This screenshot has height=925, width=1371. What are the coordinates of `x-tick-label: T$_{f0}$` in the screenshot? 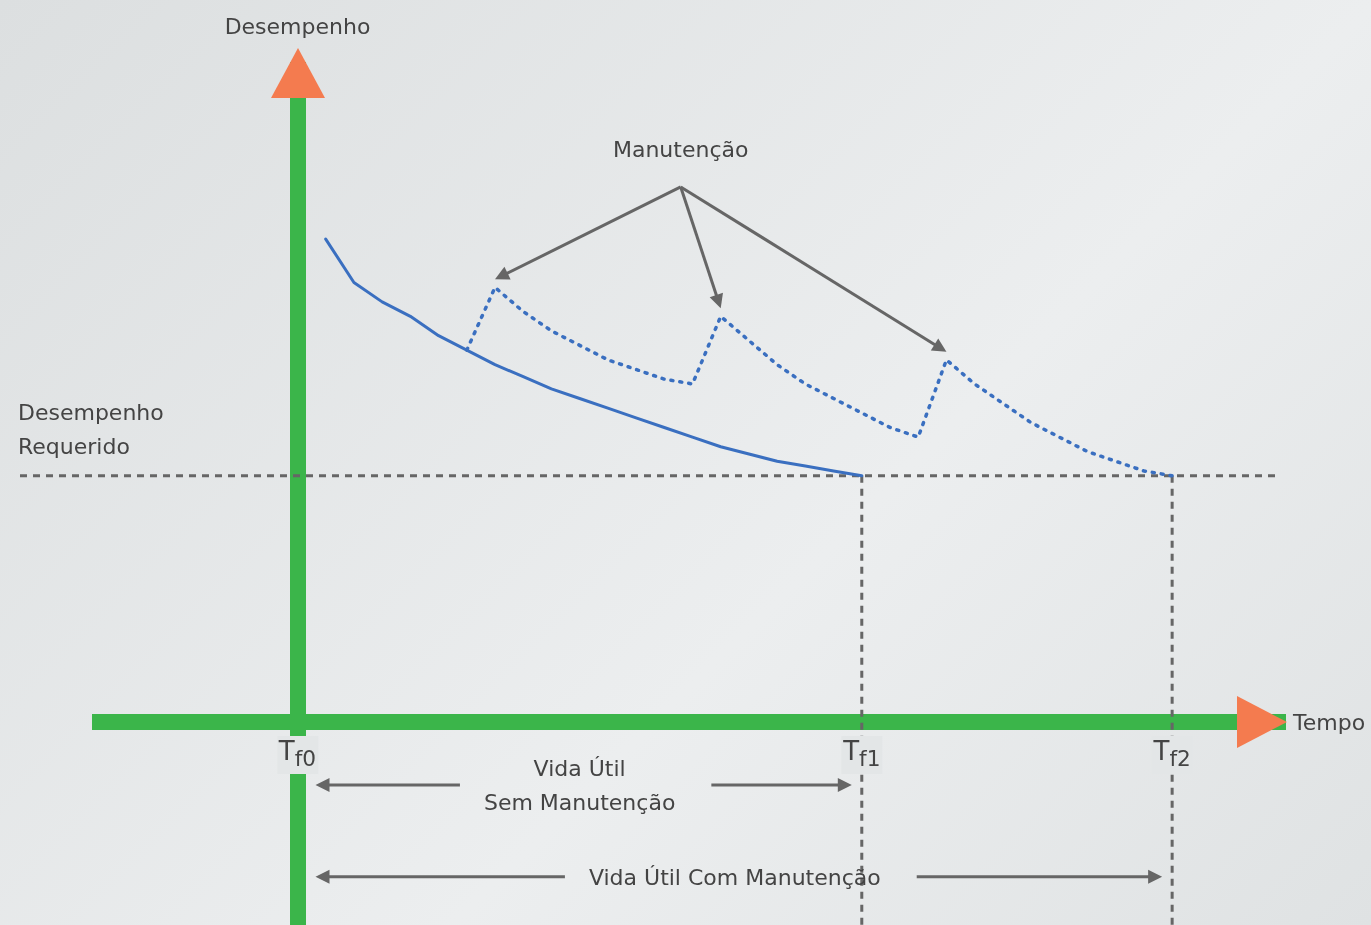 It's located at (297, 755).